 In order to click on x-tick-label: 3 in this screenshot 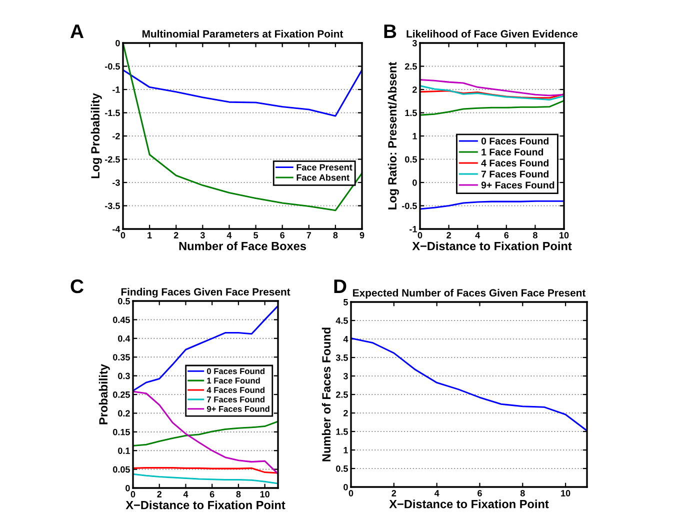, I will do `click(202, 235)`.